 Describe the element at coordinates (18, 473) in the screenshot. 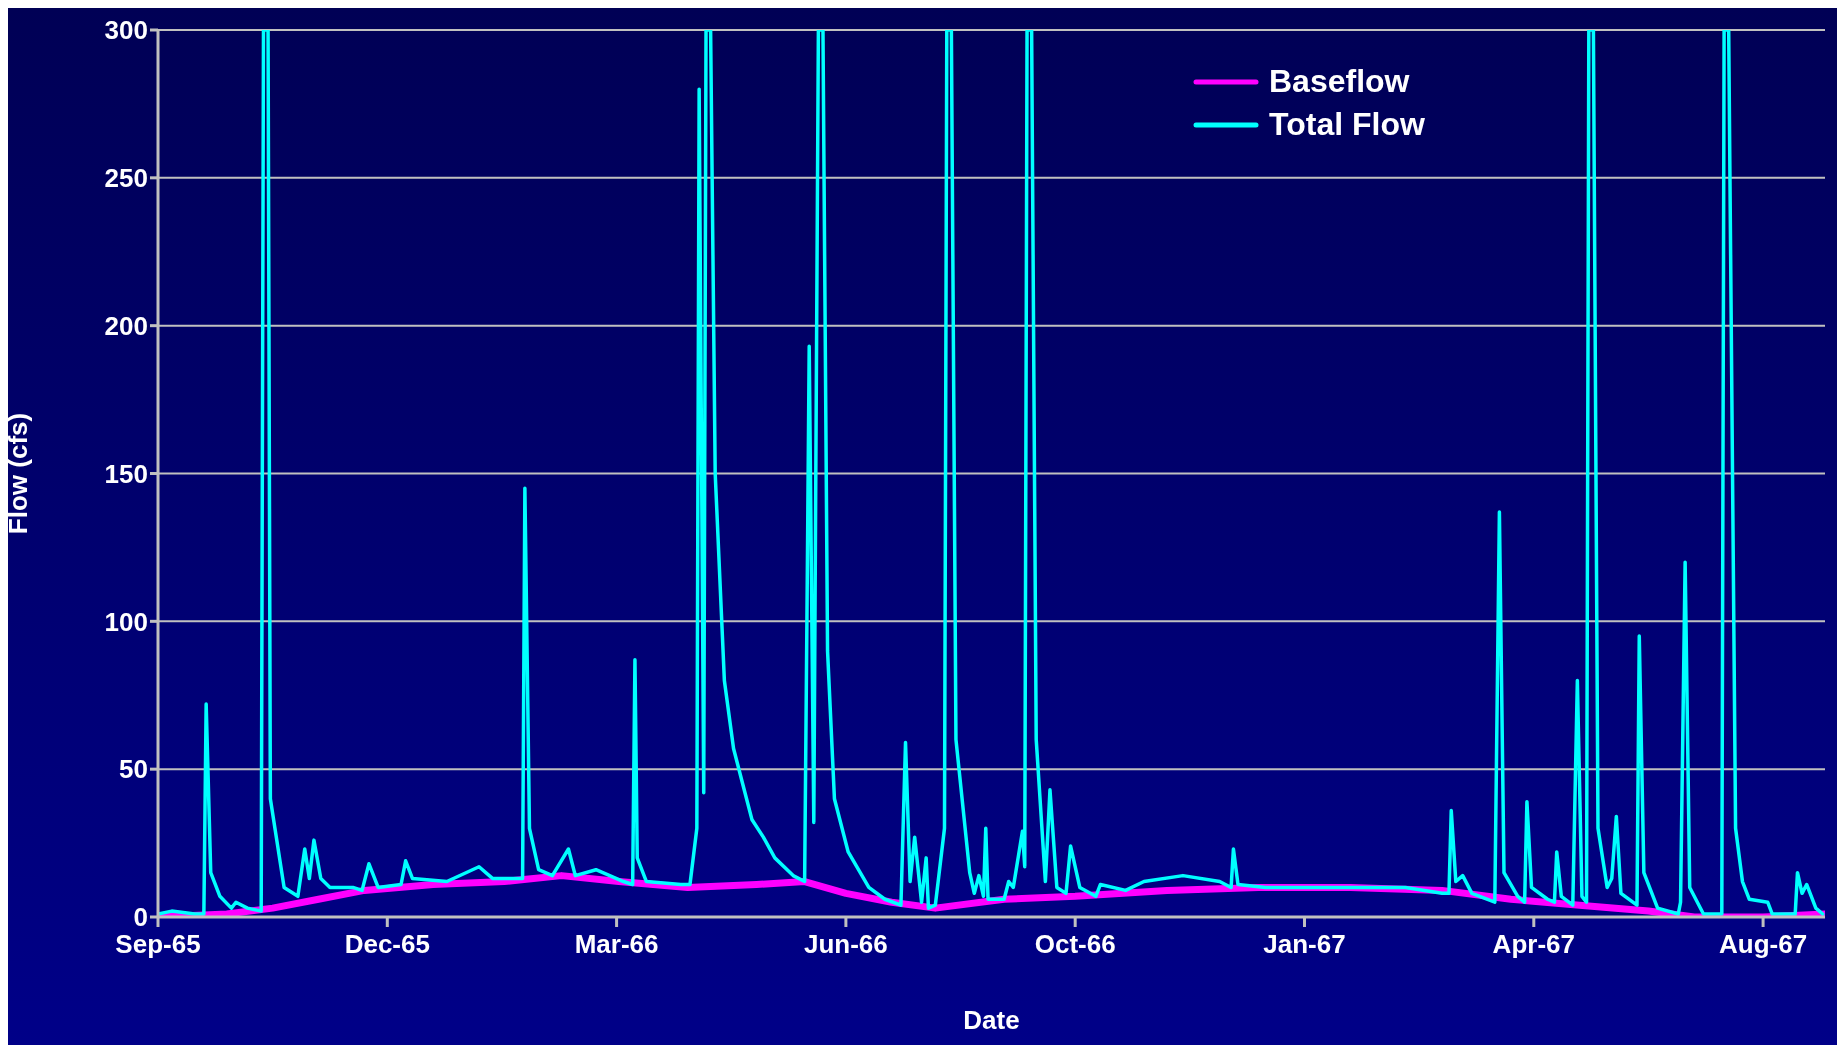

I see `y-axis-title: Flow (cfs)` at that location.